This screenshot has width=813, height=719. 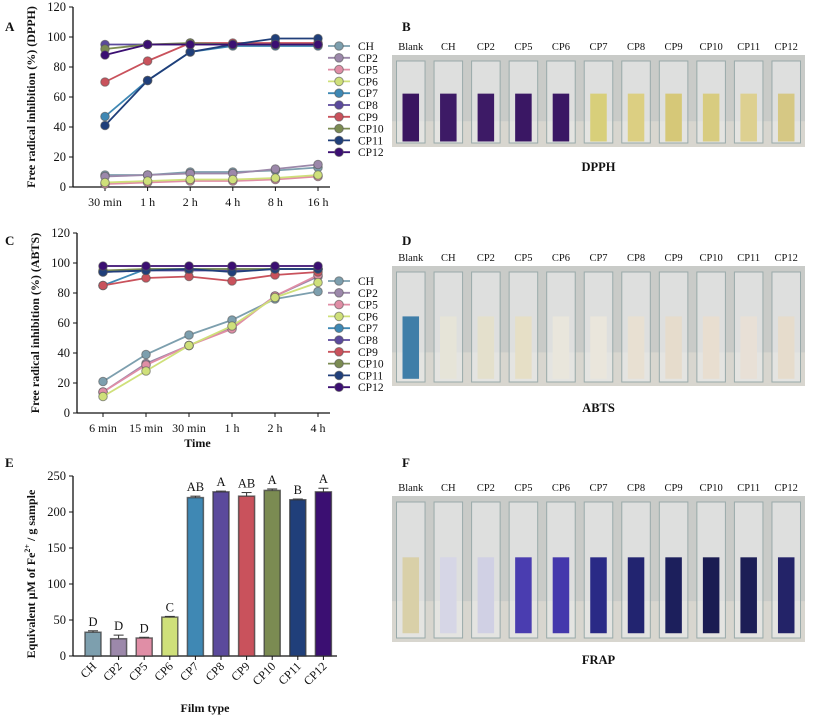 What do you see at coordinates (206, 708) in the screenshot?
I see `x-axis-label: Film type` at bounding box center [206, 708].